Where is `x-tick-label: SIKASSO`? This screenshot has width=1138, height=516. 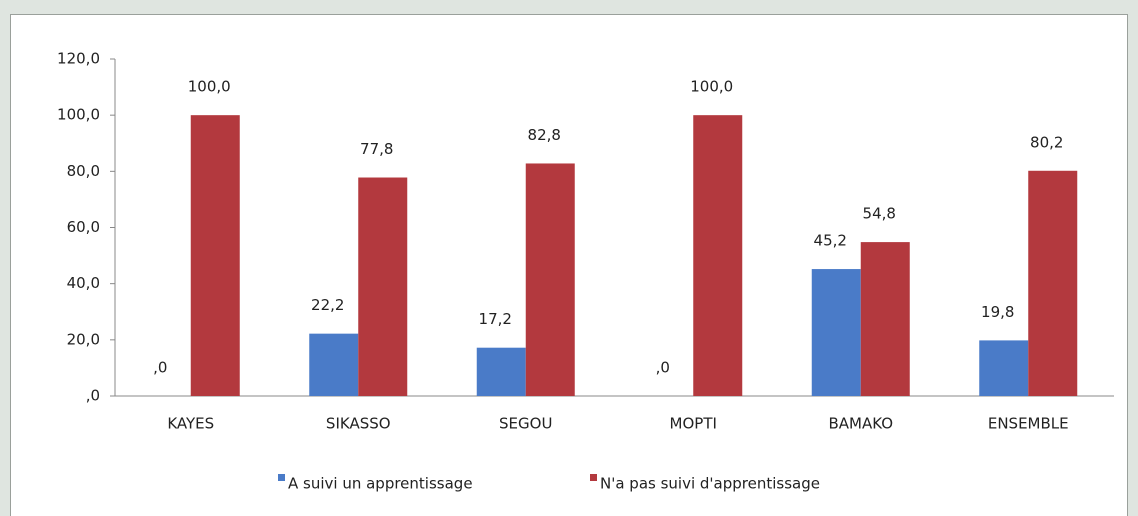 x-tick-label: SIKASSO is located at coordinates (358, 424).